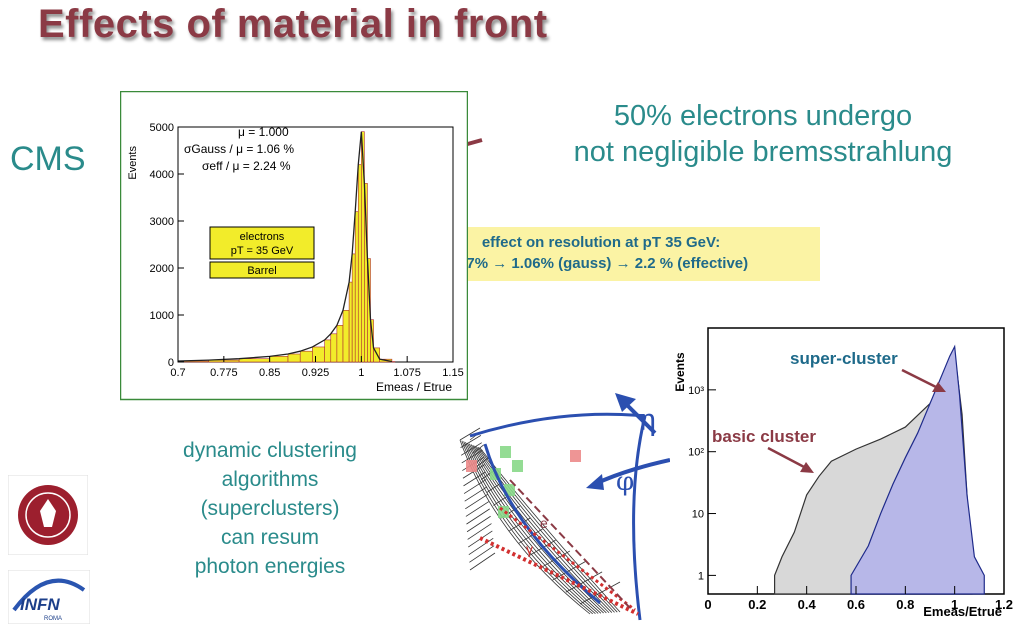 The image size is (1024, 624). I want to click on x-tick-label: 0, so click(707, 604).